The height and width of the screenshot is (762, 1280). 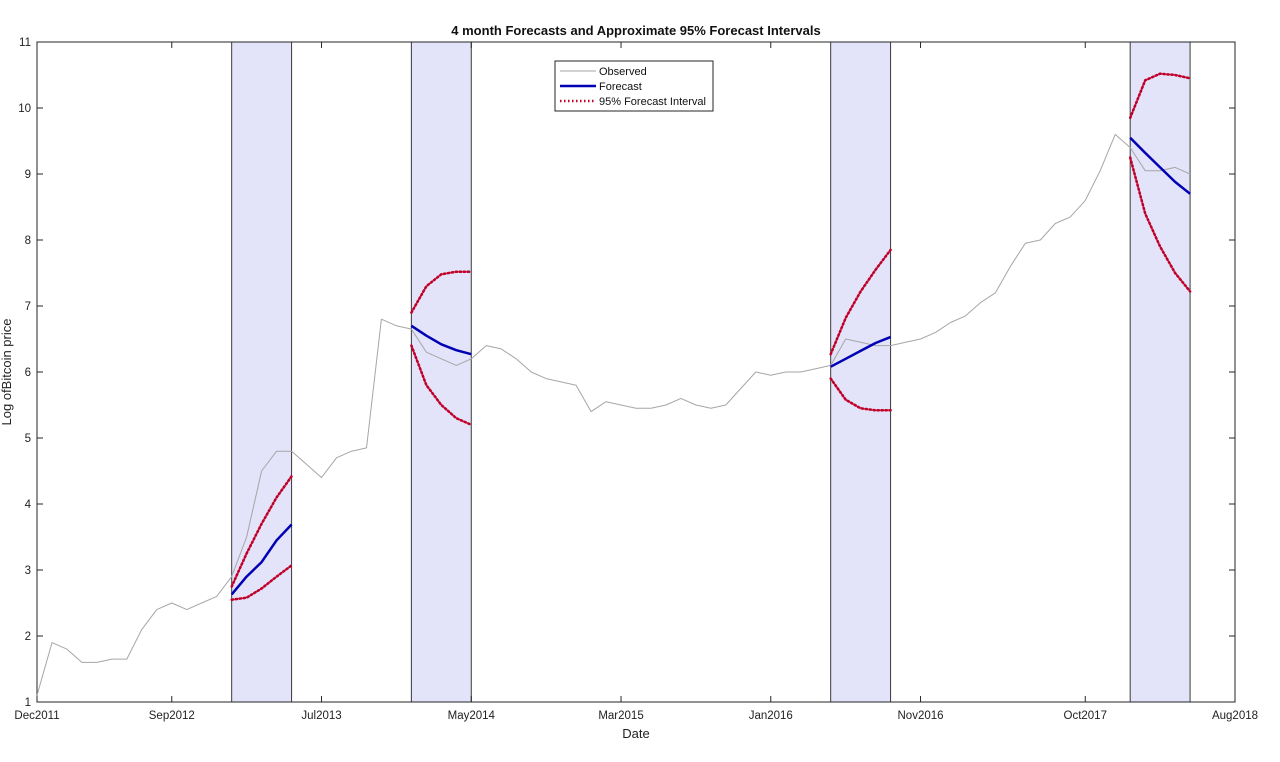 I want to click on y-axis-label: Log ofBitcoin price, so click(x=7, y=372).